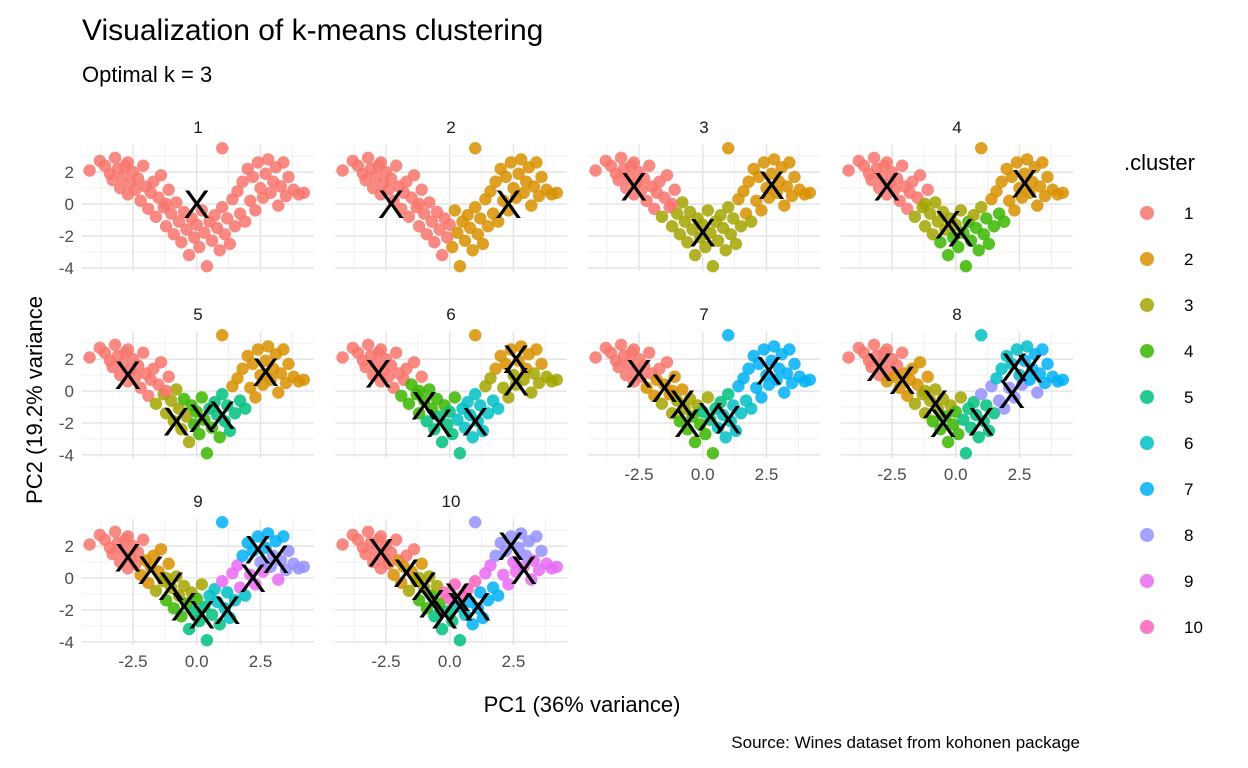 The image size is (1248, 768). What do you see at coordinates (1147, 581) in the screenshot?
I see `legend-swatch` at bounding box center [1147, 581].